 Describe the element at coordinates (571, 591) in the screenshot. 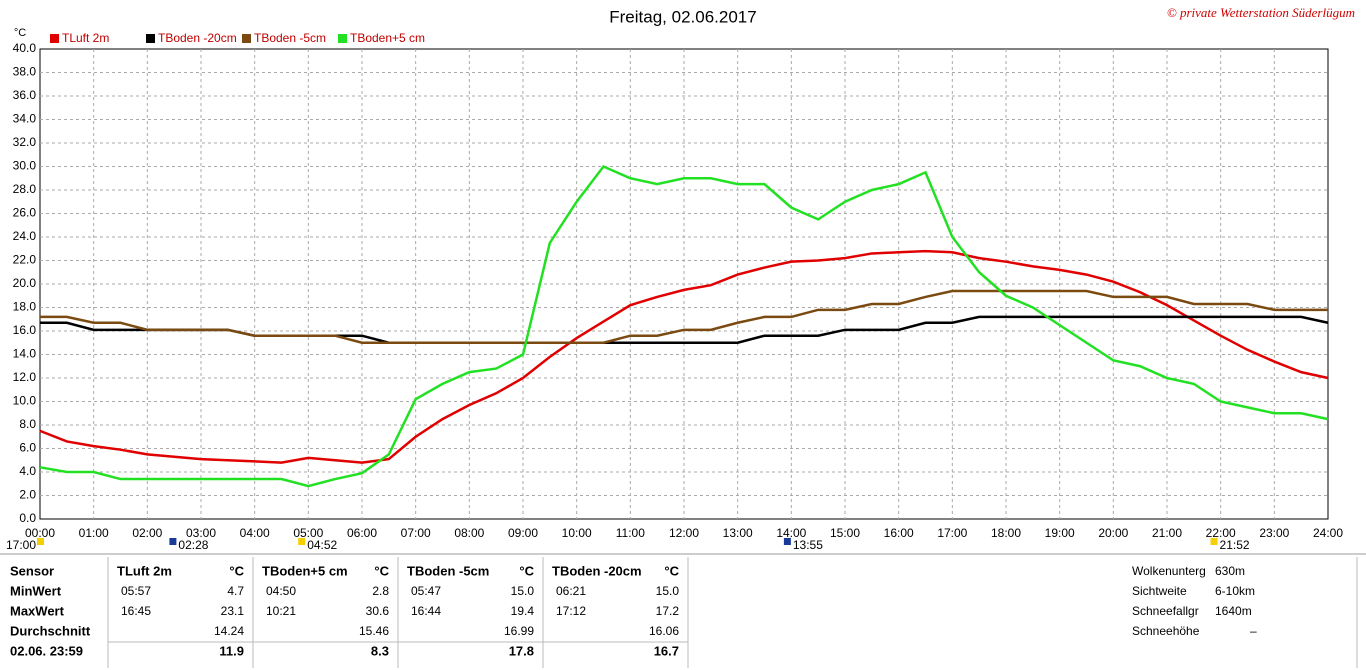

I see `min-time: 06:21` at that location.